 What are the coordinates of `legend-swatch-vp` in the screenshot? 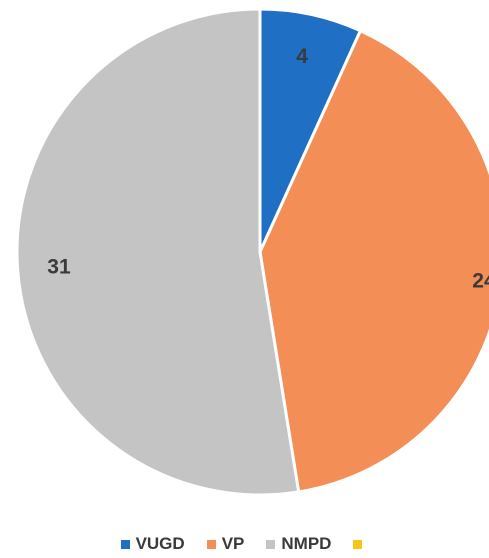 It's located at (211, 544).